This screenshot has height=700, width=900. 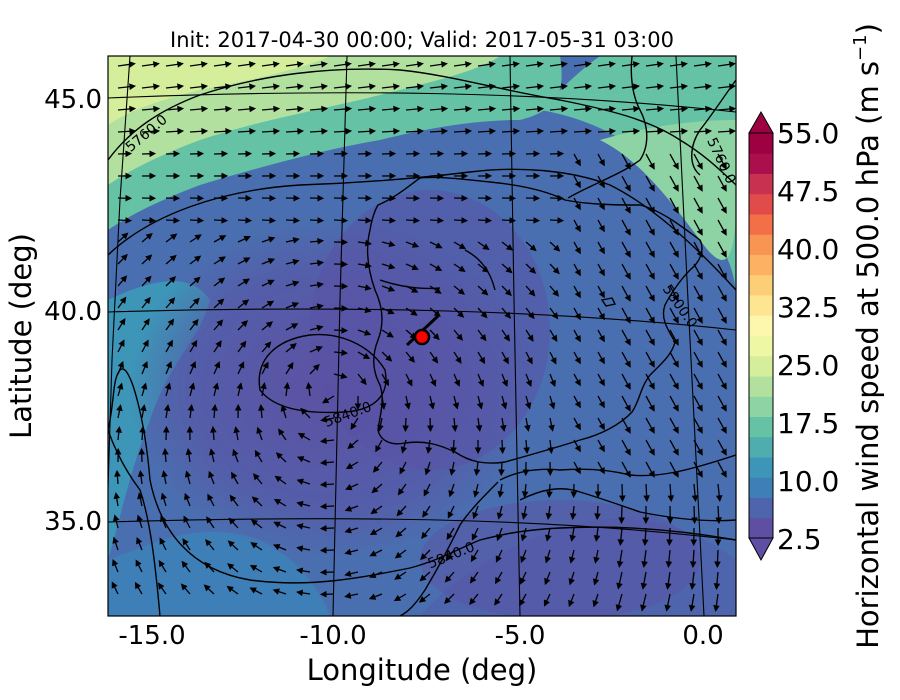 I want to click on x-tick-label: 0.0, so click(x=702, y=636).